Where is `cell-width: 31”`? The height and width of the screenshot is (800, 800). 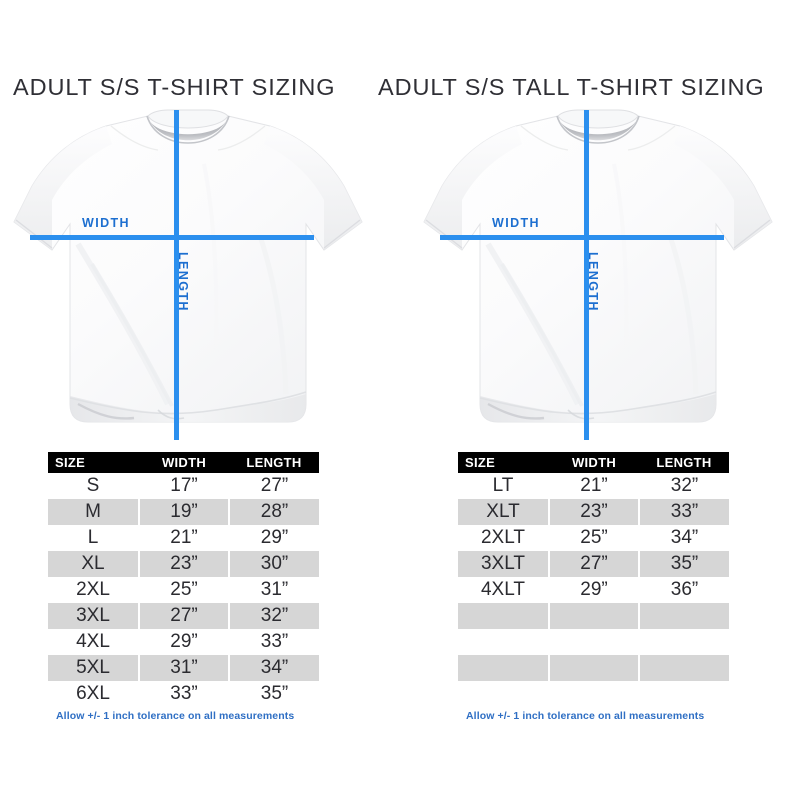 cell-width: 31” is located at coordinates (184, 668).